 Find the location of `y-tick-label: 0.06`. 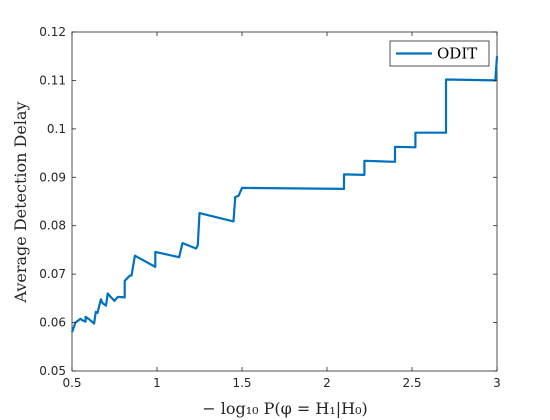

y-tick-label: 0.06 is located at coordinates (52, 323).